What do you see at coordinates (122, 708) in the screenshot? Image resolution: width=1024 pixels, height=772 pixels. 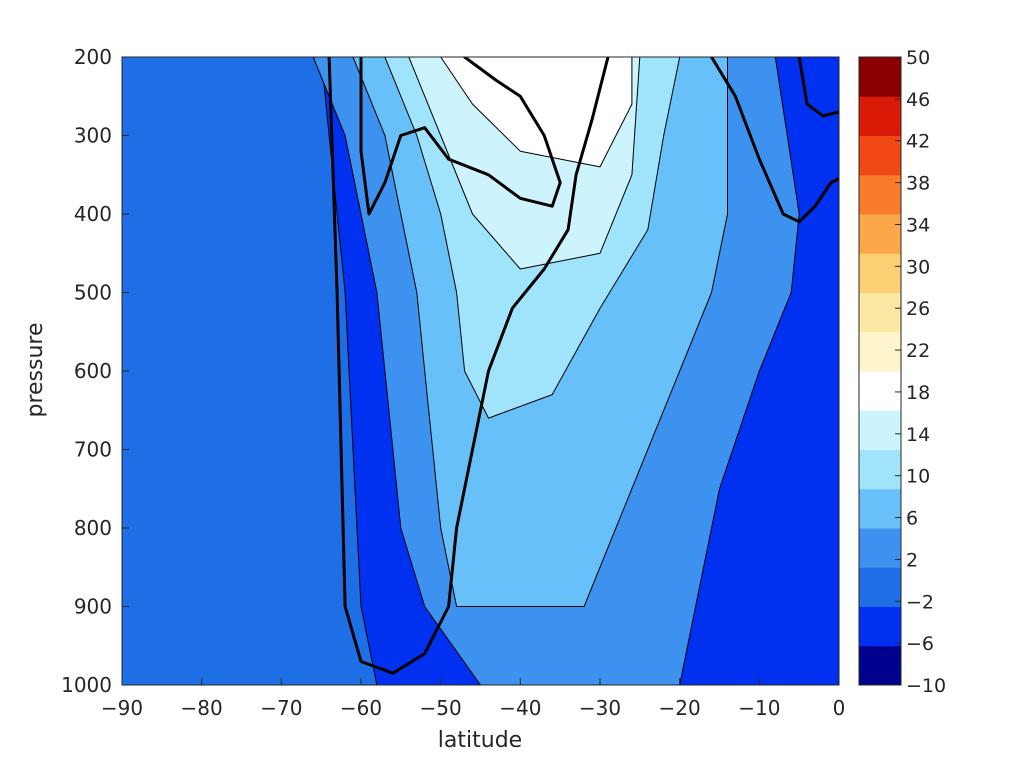 I see `x-tick-label: −90` at bounding box center [122, 708].